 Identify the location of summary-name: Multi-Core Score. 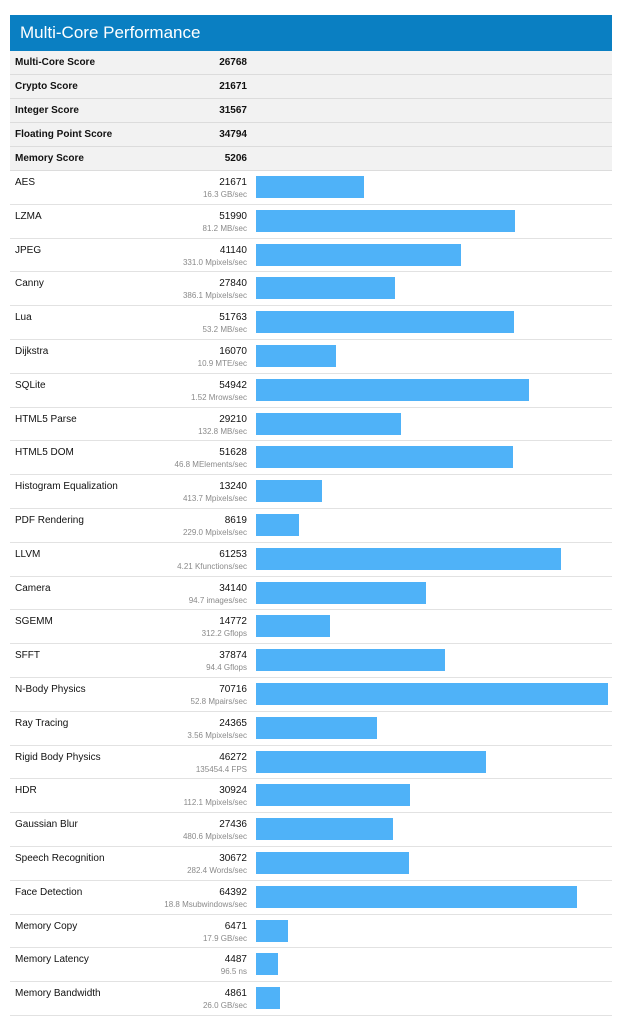
(55, 62).